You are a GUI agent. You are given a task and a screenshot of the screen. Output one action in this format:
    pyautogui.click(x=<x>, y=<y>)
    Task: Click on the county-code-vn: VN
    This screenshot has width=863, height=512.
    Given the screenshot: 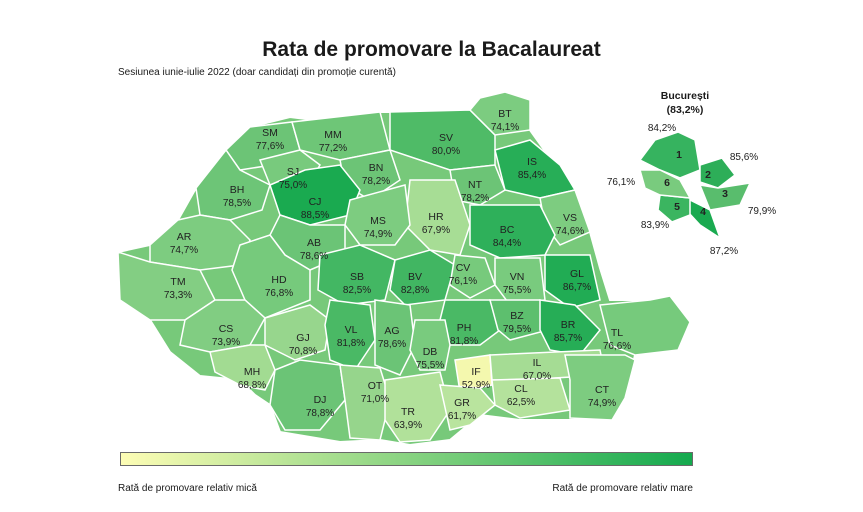 What is the action you would take?
    pyautogui.click(x=517, y=277)
    